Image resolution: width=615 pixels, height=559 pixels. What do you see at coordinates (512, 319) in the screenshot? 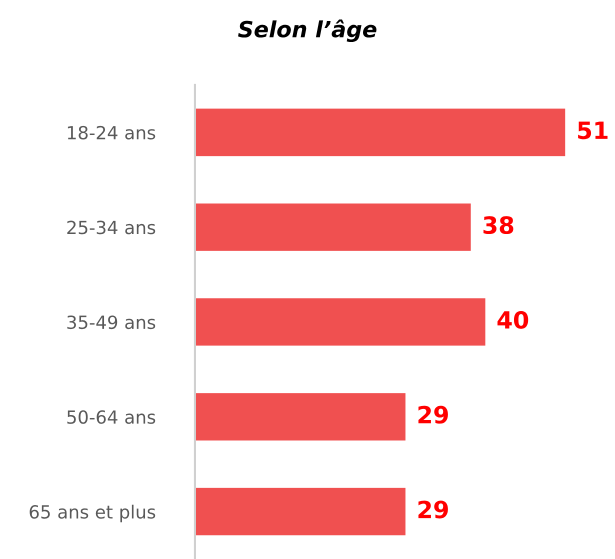
I see `data-label: 40` at bounding box center [512, 319].